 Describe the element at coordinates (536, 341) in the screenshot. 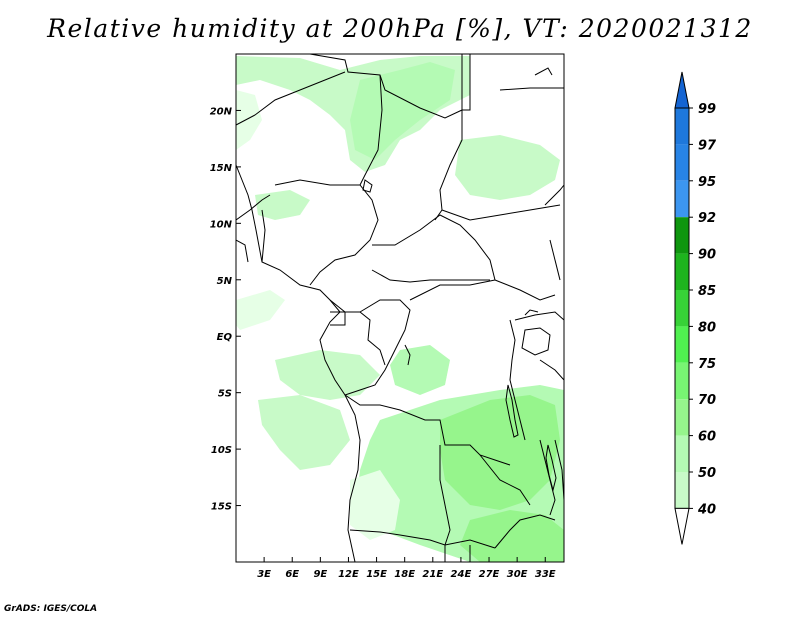

I see `lake-victoria` at that location.